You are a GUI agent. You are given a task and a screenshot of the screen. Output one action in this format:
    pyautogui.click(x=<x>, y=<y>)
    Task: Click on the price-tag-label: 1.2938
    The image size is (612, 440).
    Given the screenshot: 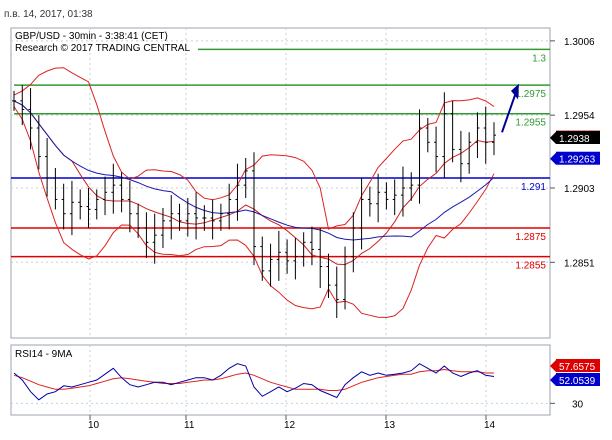 What is the action you would take?
    pyautogui.click(x=574, y=139)
    